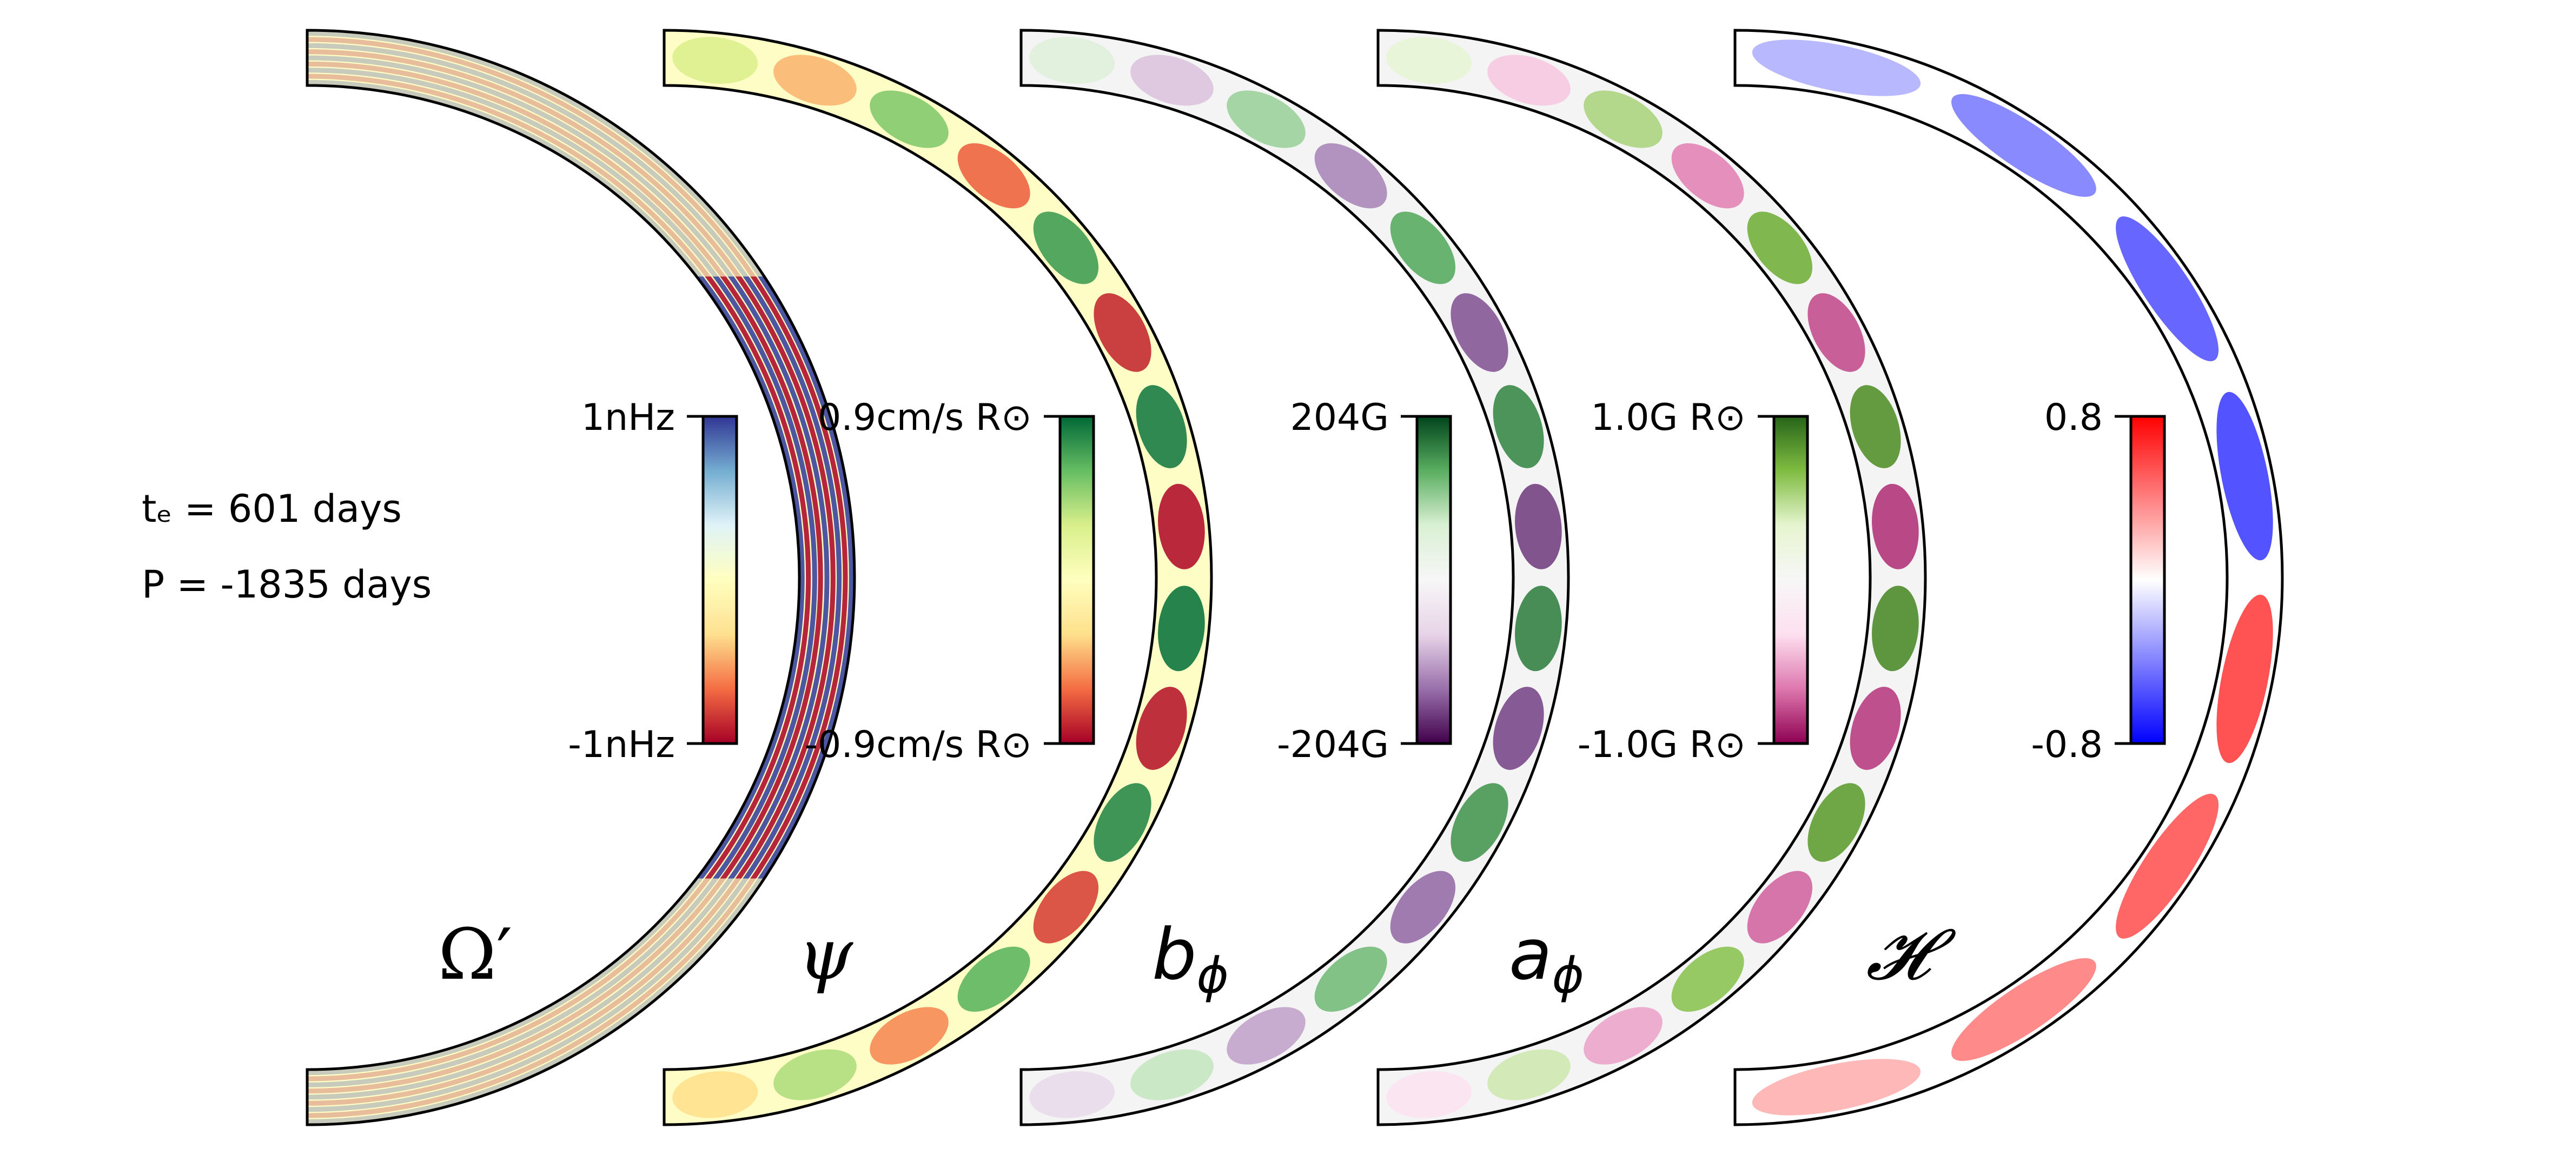  What do you see at coordinates (272, 509) in the screenshot?
I see `elapsed-time-label: tₑ = 601 days` at bounding box center [272, 509].